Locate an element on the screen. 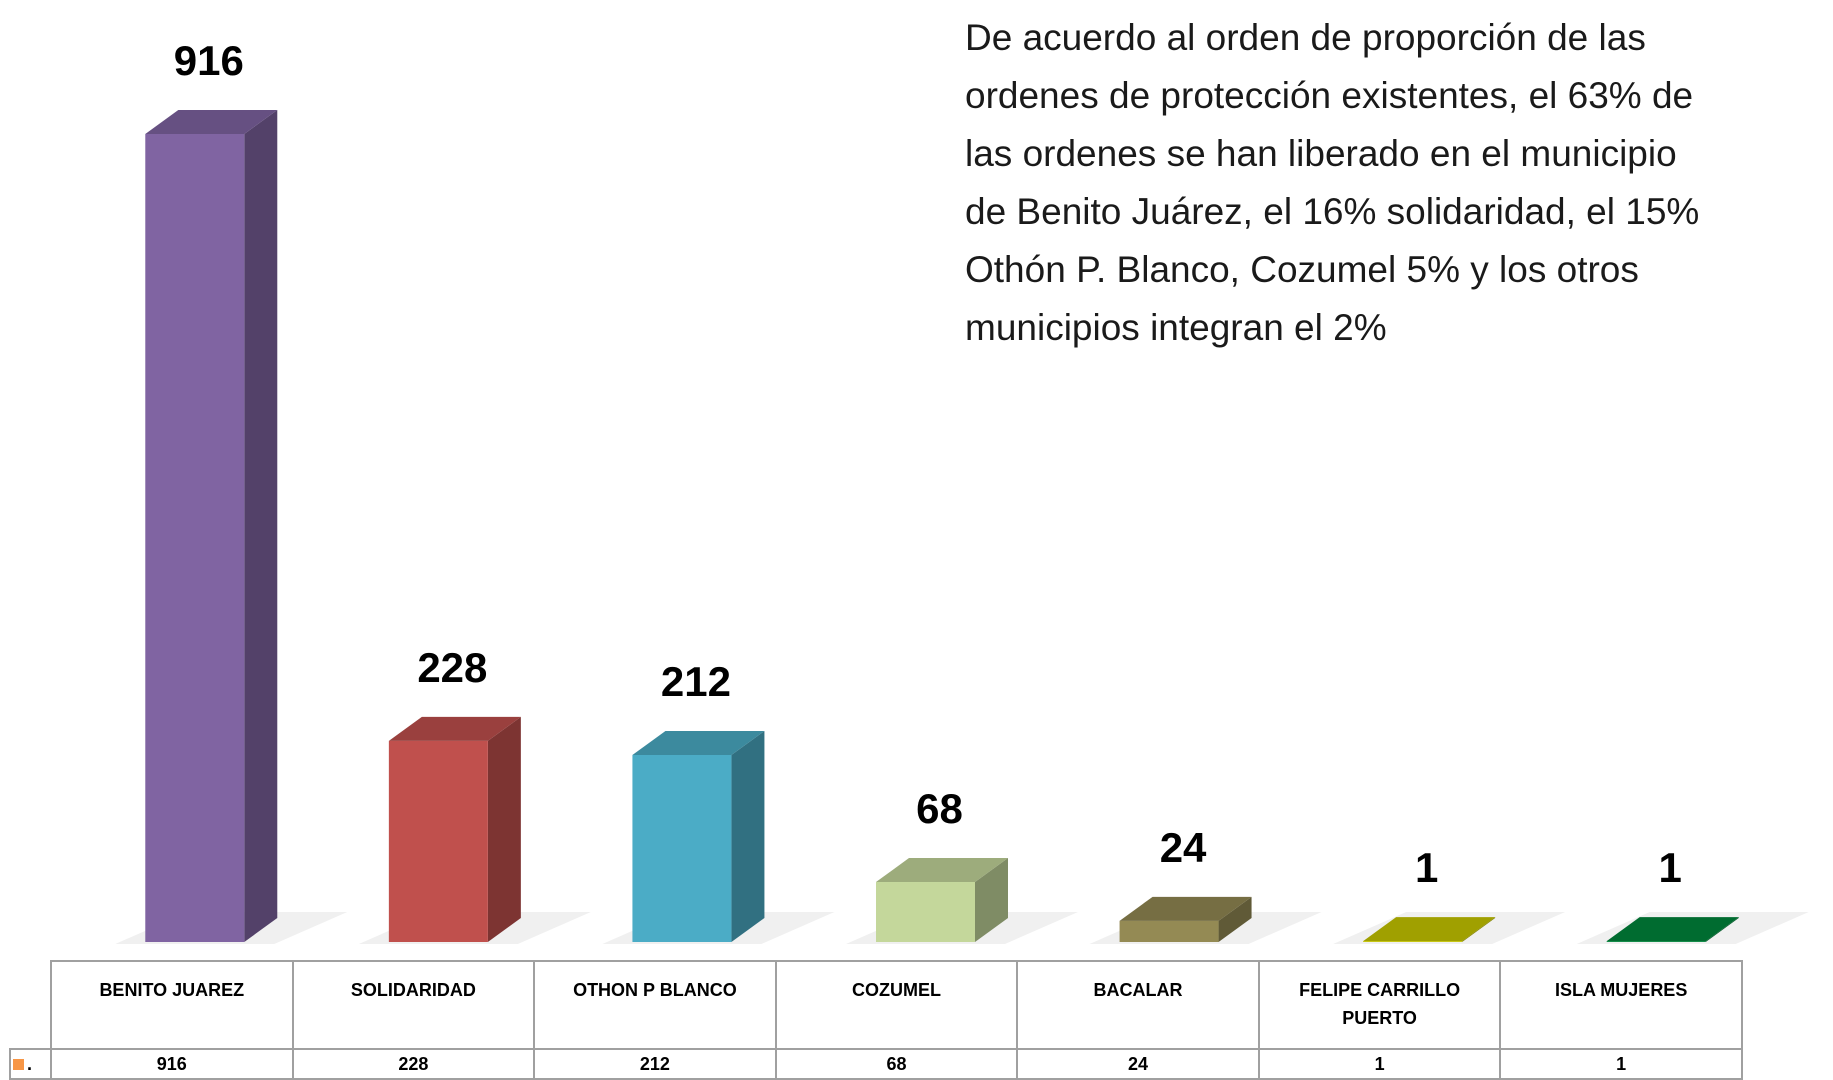 The image size is (1833, 1080). legend-key is located at coordinates (18, 1064).